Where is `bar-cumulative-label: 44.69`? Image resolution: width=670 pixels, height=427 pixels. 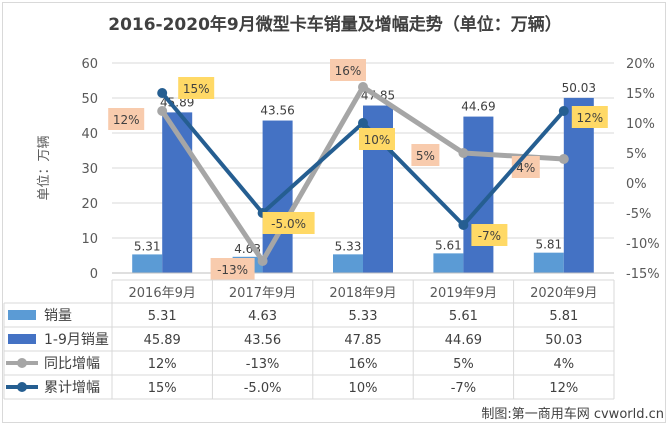 bar-cumulative-label: 44.69 is located at coordinates (478, 107).